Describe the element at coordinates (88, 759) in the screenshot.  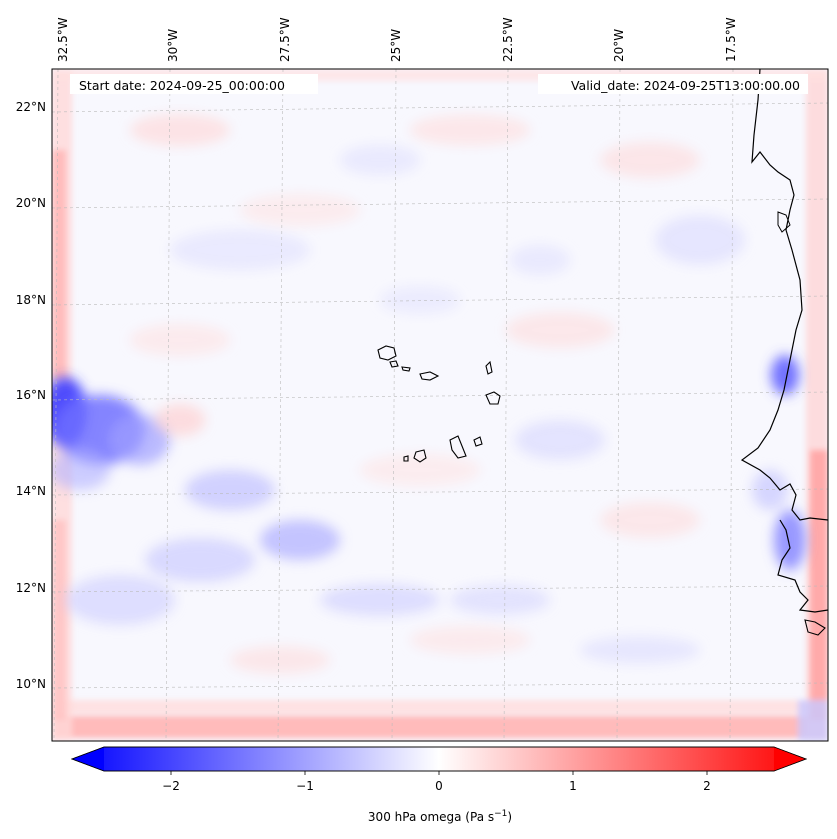
I see `colorbar-extend-min` at that location.